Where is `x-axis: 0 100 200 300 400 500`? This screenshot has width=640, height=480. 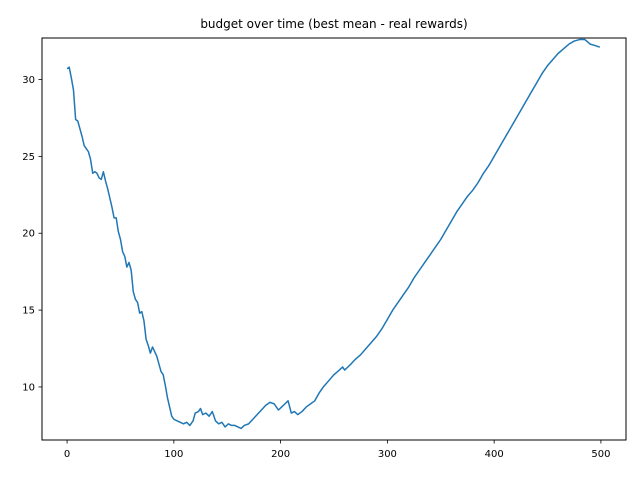 x-axis: 0 100 200 300 400 500 is located at coordinates (337, 450).